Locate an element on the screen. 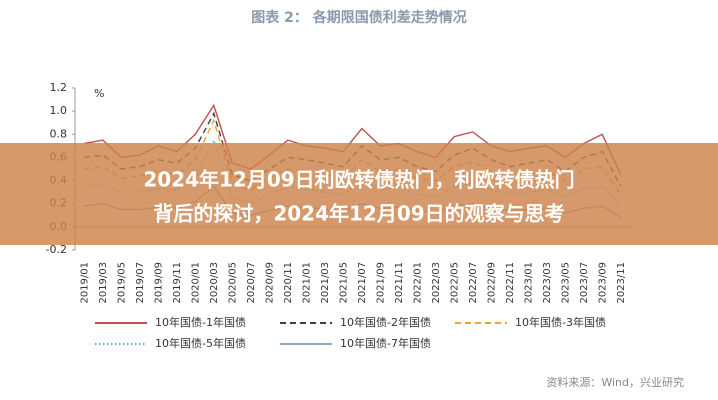 Image resolution: width=718 pixels, height=400 pixels. x-tick-label: 2021/09 is located at coordinates (380, 283).